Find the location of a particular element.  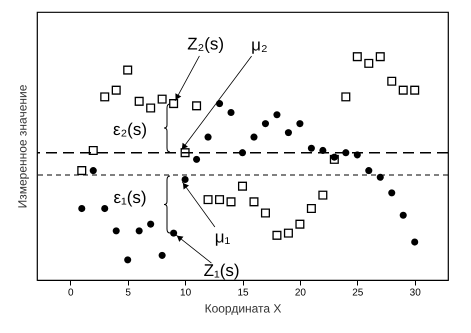

annotation: μ₂ is located at coordinates (259, 45).